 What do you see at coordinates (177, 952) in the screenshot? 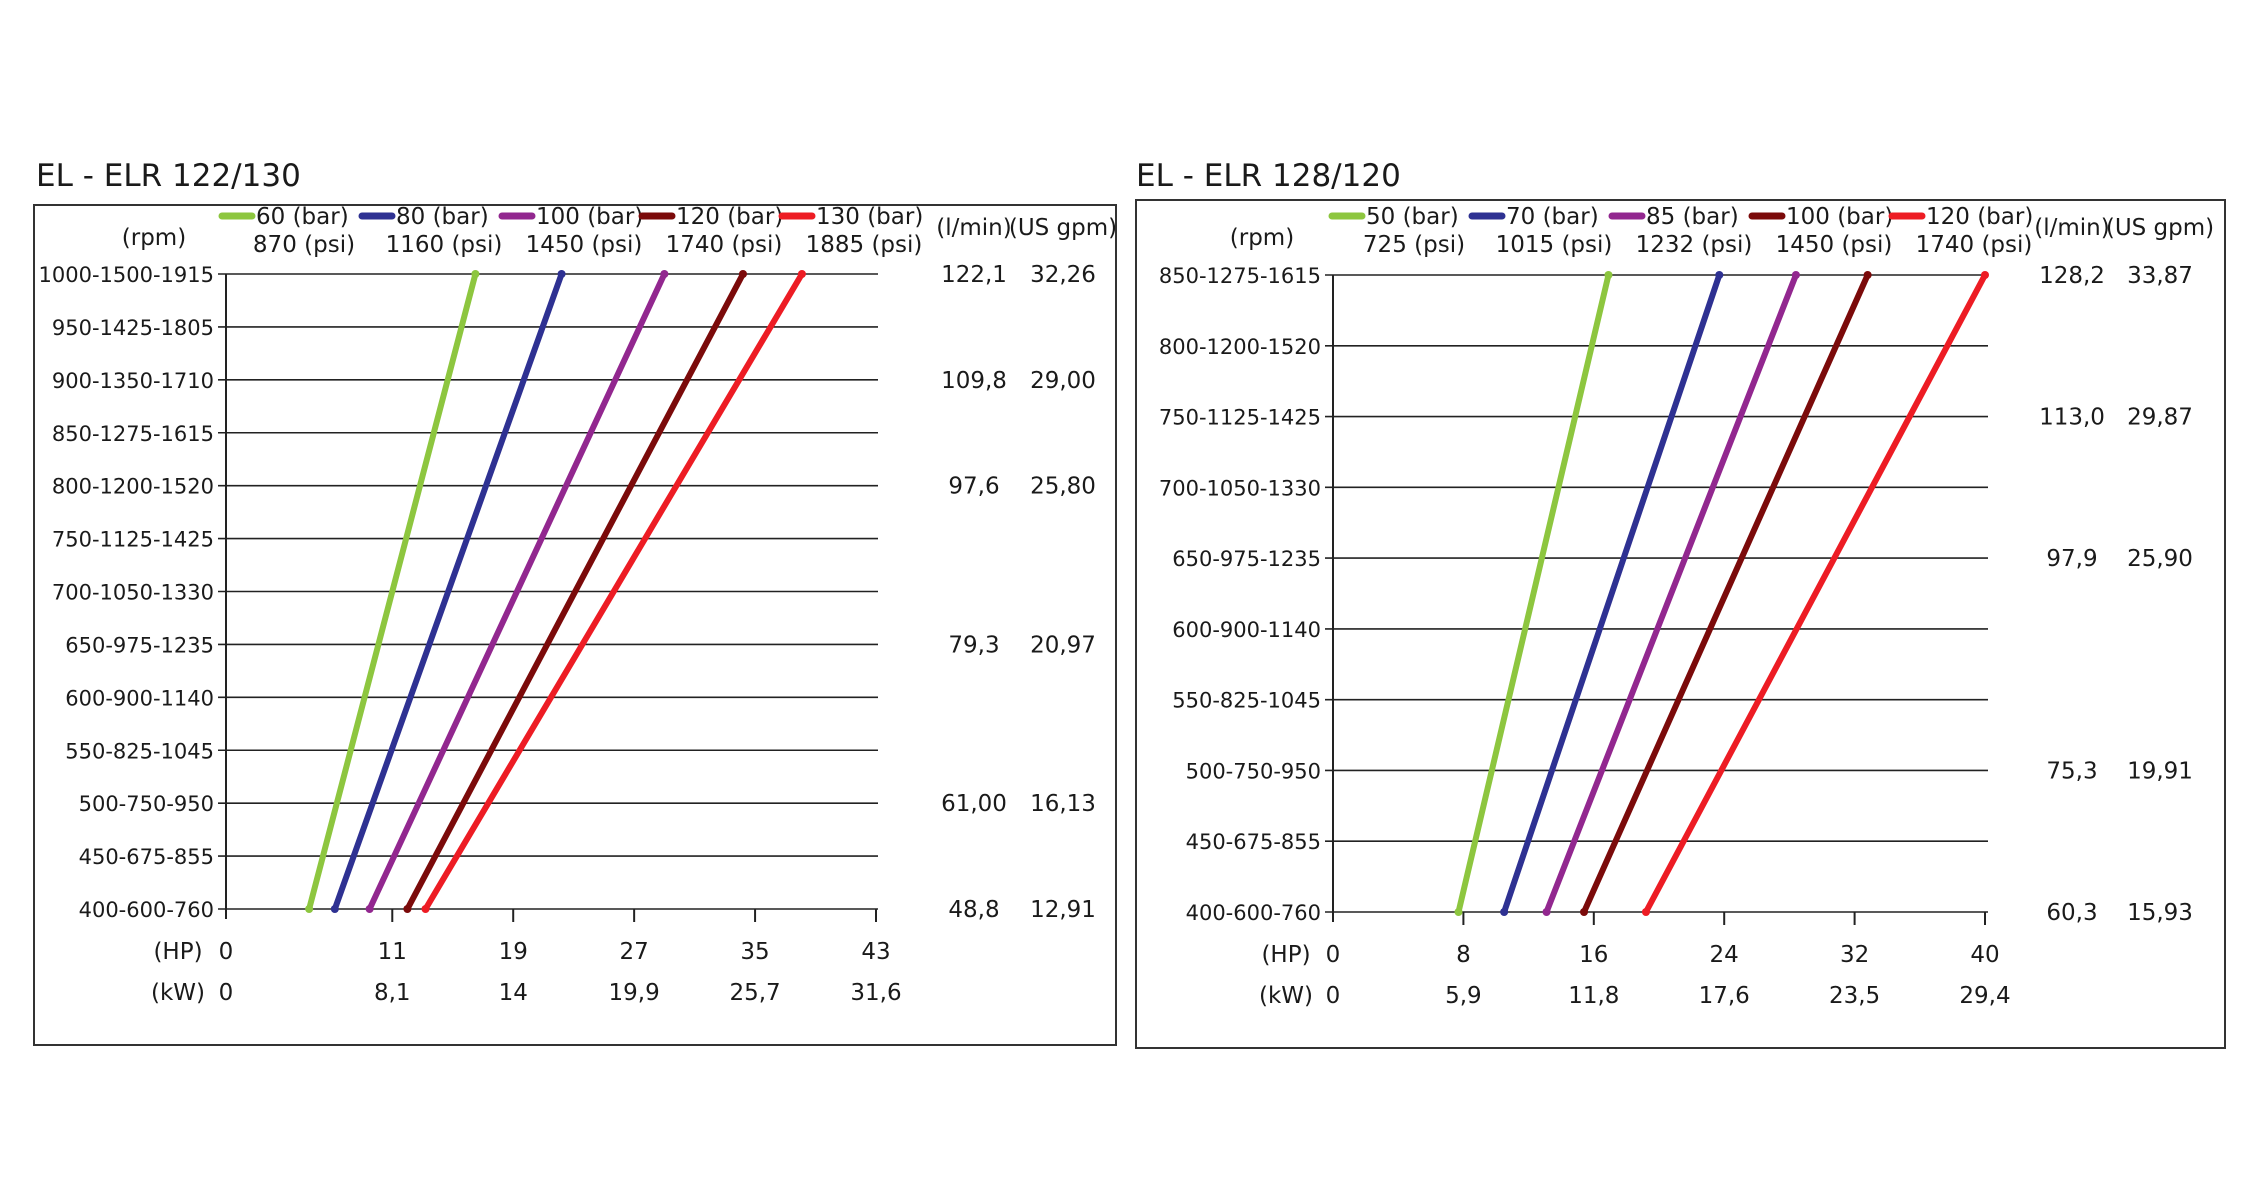
I see `hp-unit-label: (HP)` at bounding box center [177, 952].